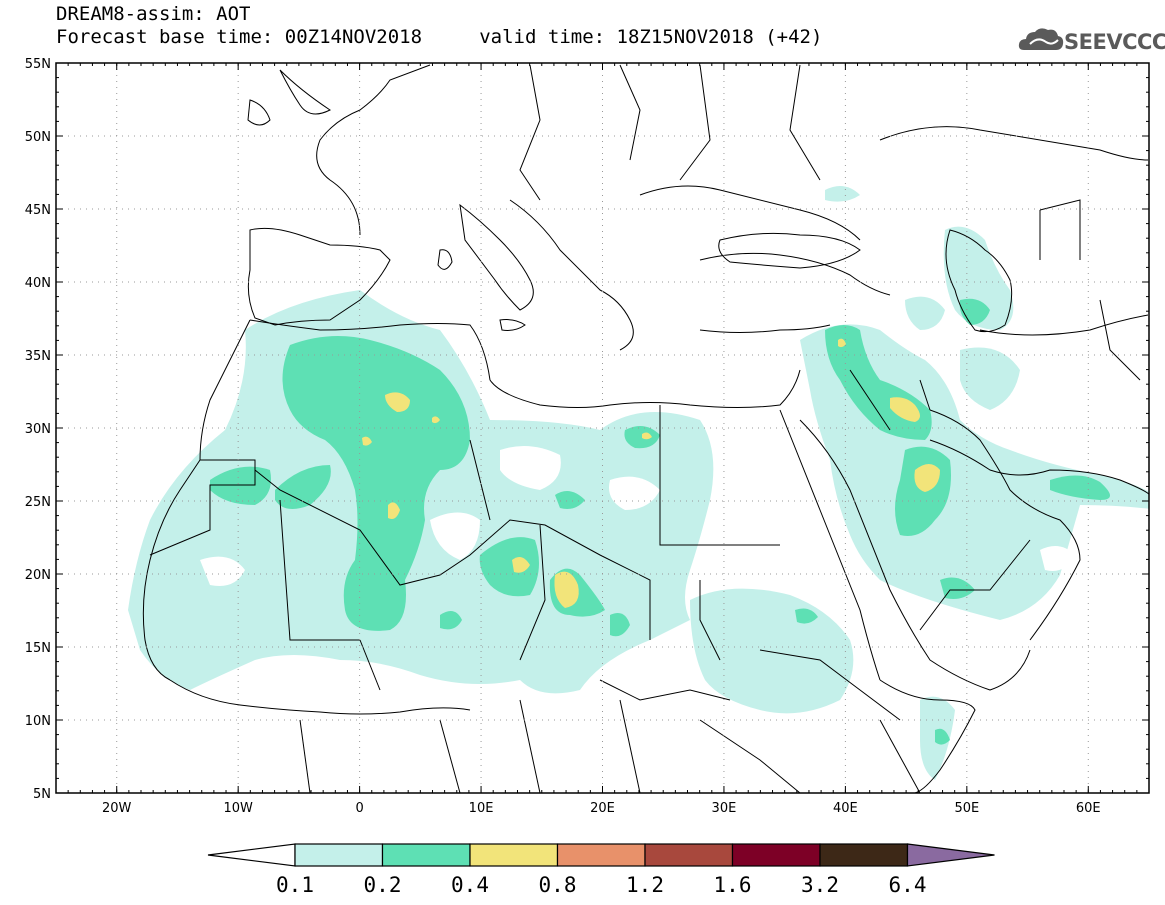 This screenshot has width=1165, height=905. What do you see at coordinates (38, 137) in the screenshot?
I see `lat-tick-label: 50N` at bounding box center [38, 137].